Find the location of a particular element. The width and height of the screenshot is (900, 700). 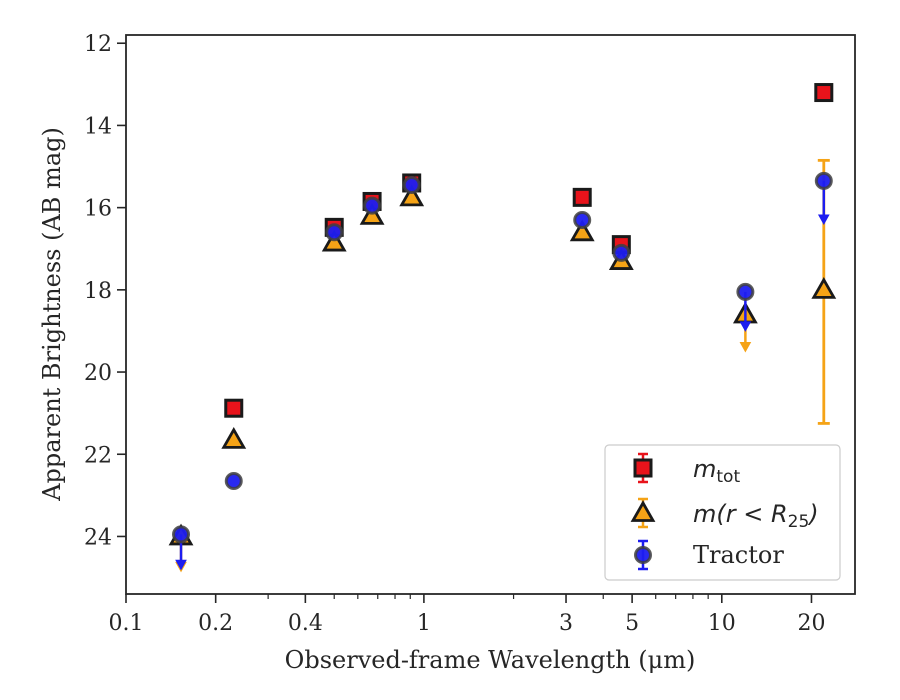

x-tick-label: 3 is located at coordinates (566, 623).